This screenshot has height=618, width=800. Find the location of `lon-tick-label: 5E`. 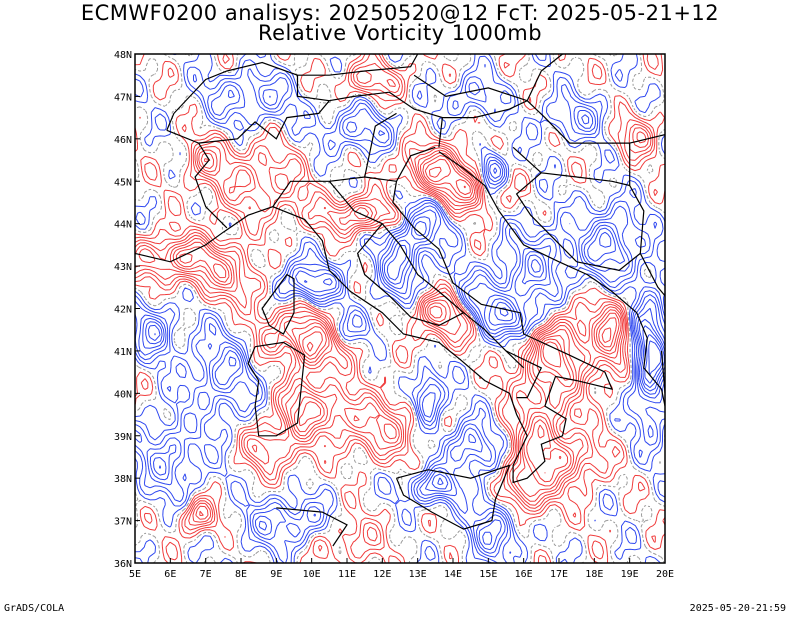

lon-tick-label: 5E is located at coordinates (135, 574).